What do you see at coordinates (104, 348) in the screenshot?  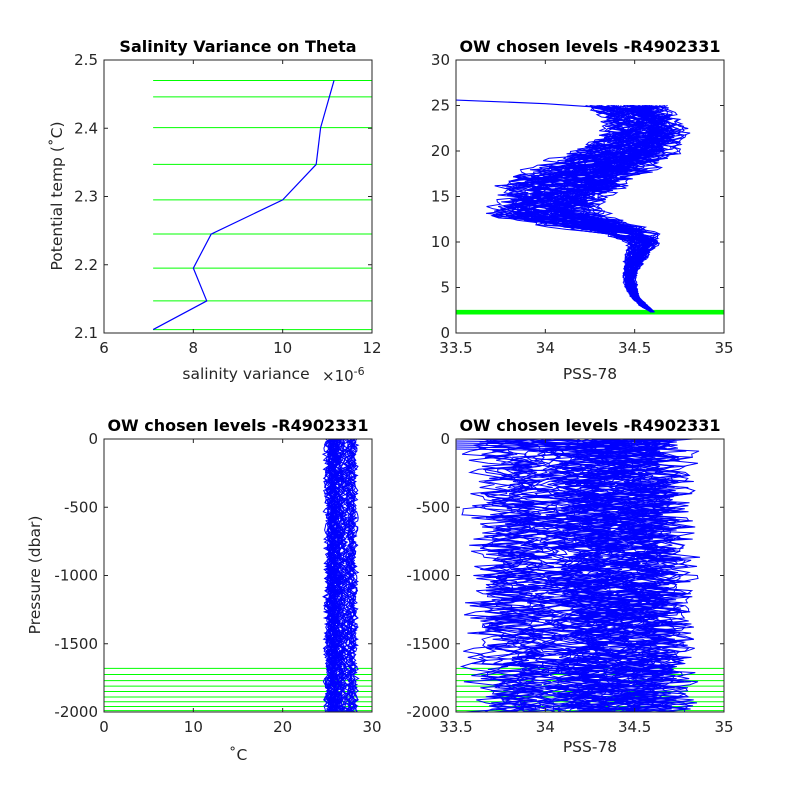 I see `x-tick-label: 6` at bounding box center [104, 348].